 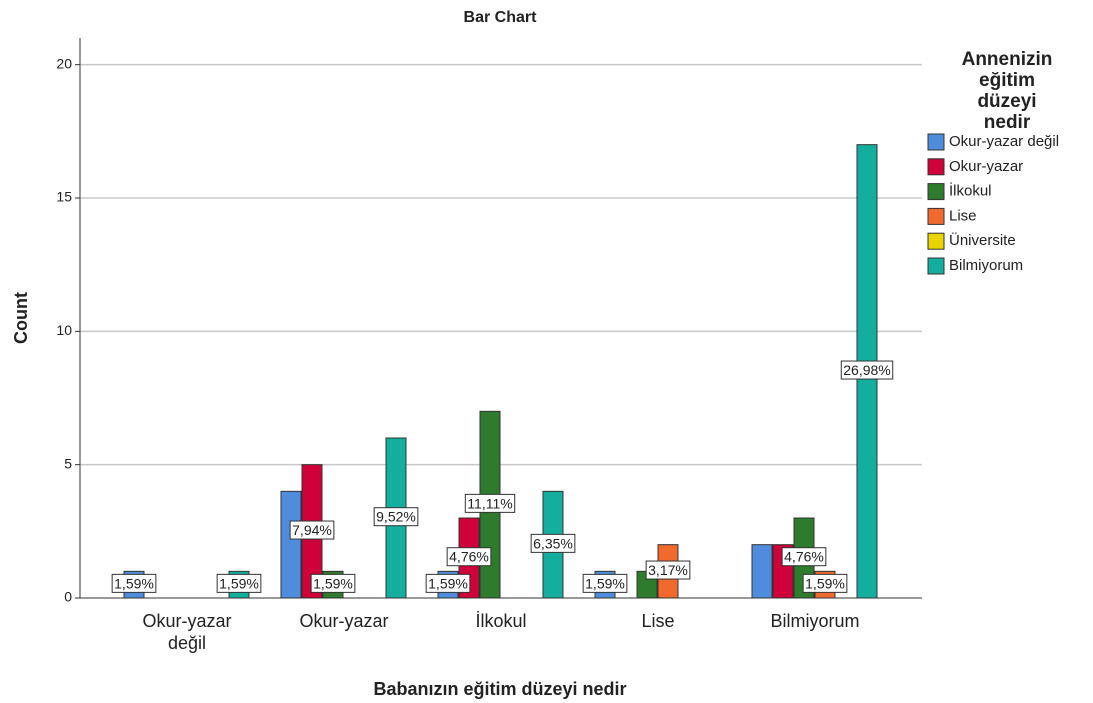 What do you see at coordinates (64, 197) in the screenshot?
I see `y-tick-label: 15` at bounding box center [64, 197].